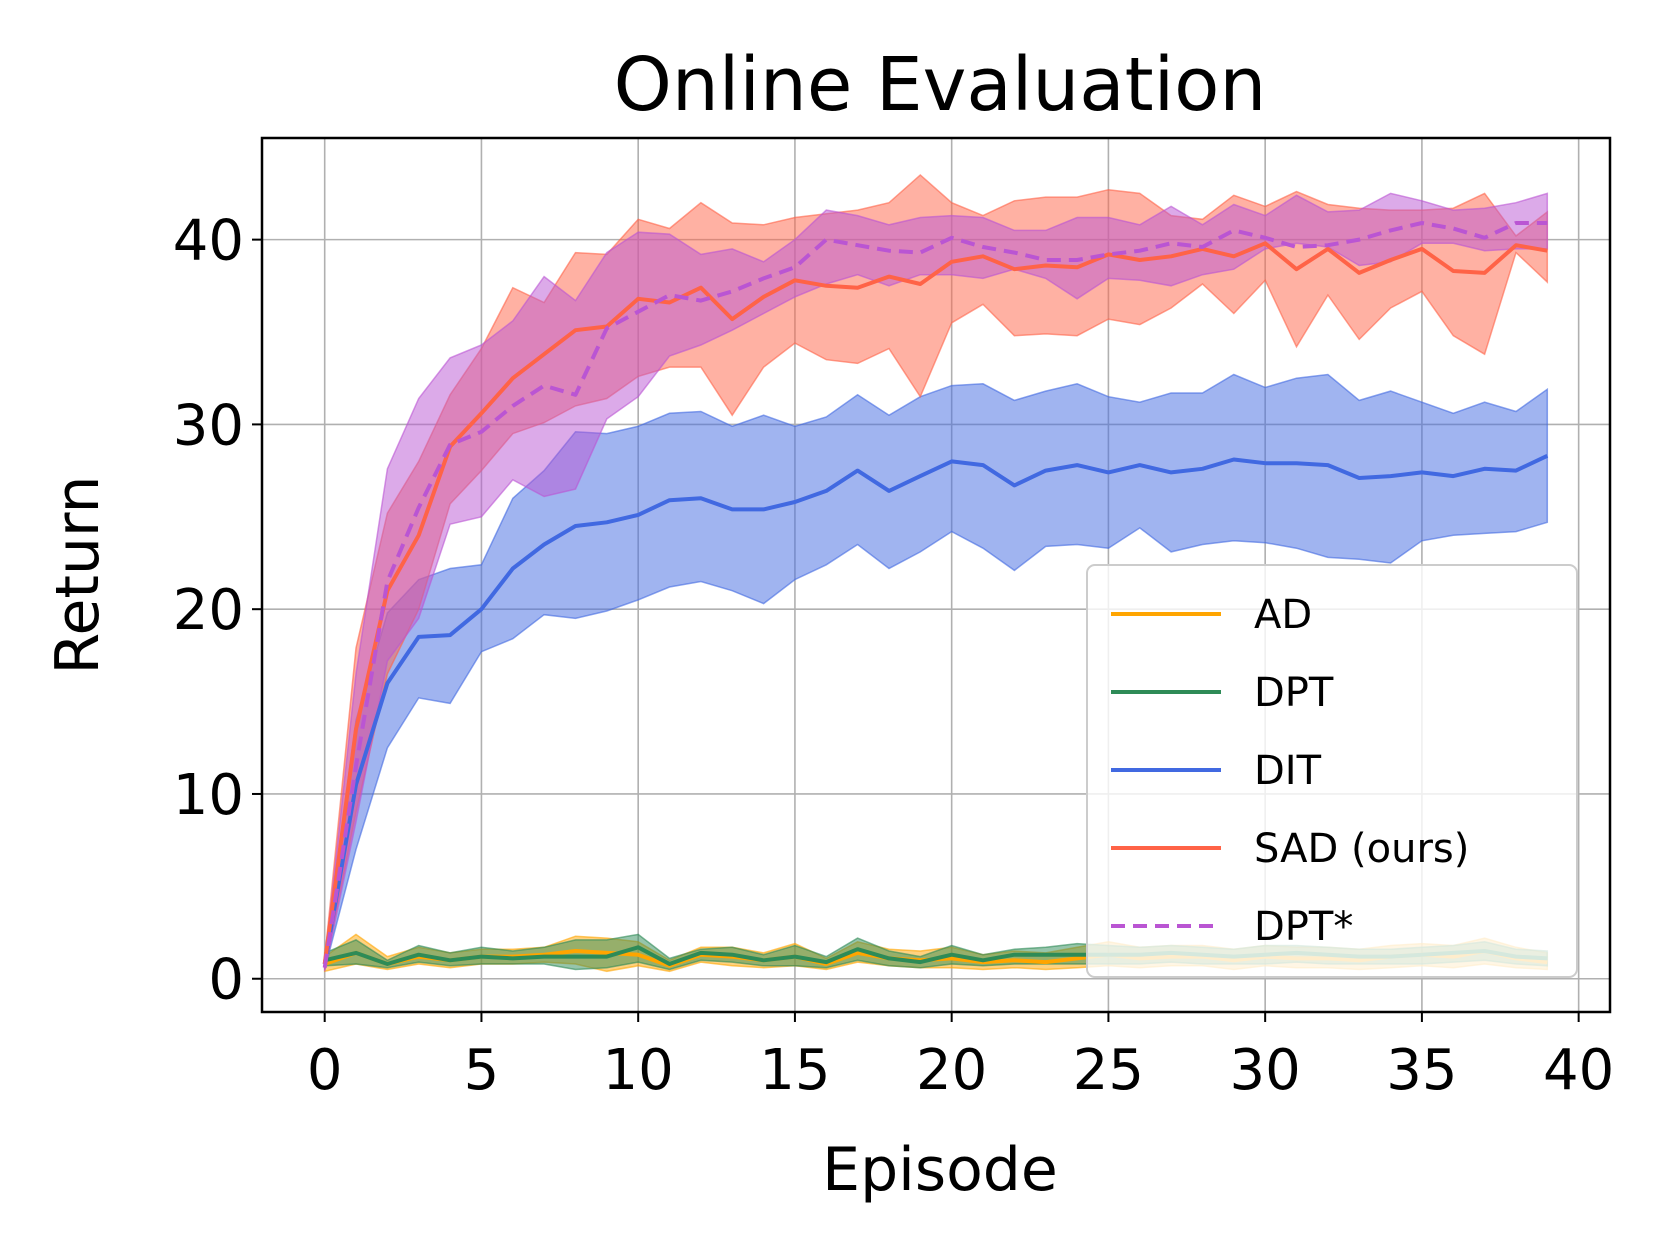 The width and height of the screenshot is (1661, 1246). Describe the element at coordinates (208, 241) in the screenshot. I see `y-tick-label: 40` at that location.